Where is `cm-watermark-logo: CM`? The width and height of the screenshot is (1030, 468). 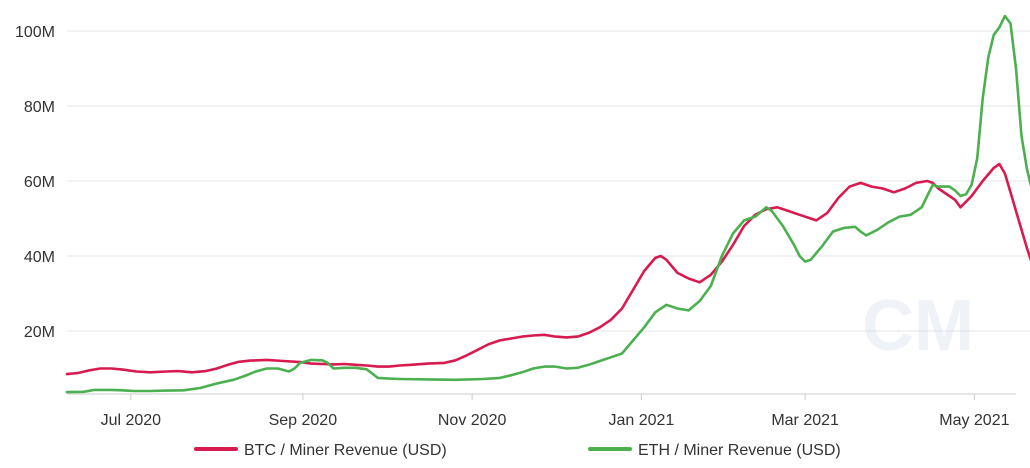
cm-watermark-logo: CM is located at coordinates (918, 326).